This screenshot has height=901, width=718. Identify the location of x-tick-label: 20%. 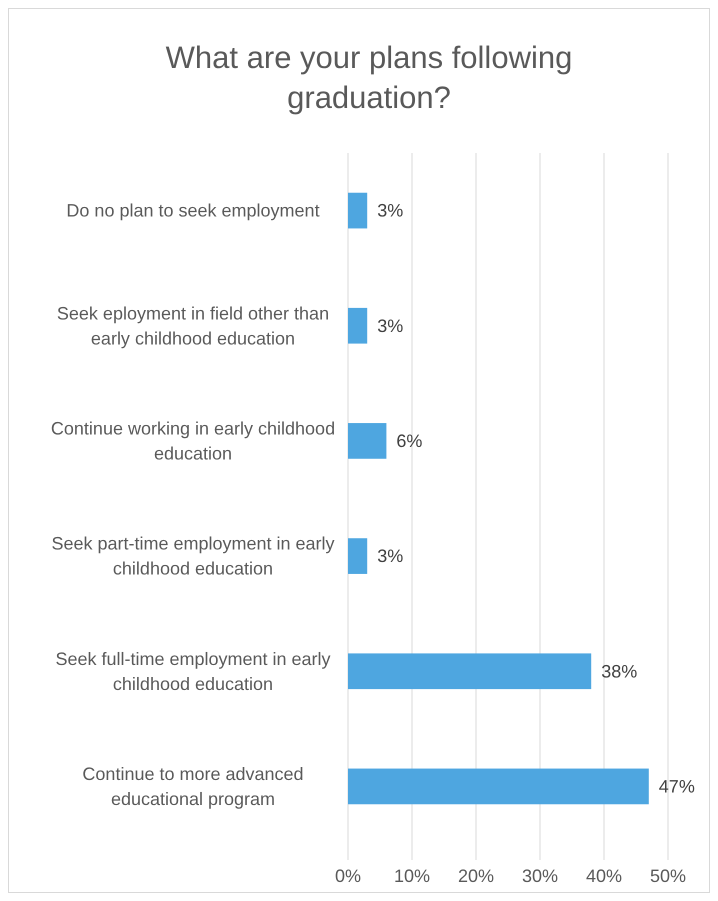
(476, 876).